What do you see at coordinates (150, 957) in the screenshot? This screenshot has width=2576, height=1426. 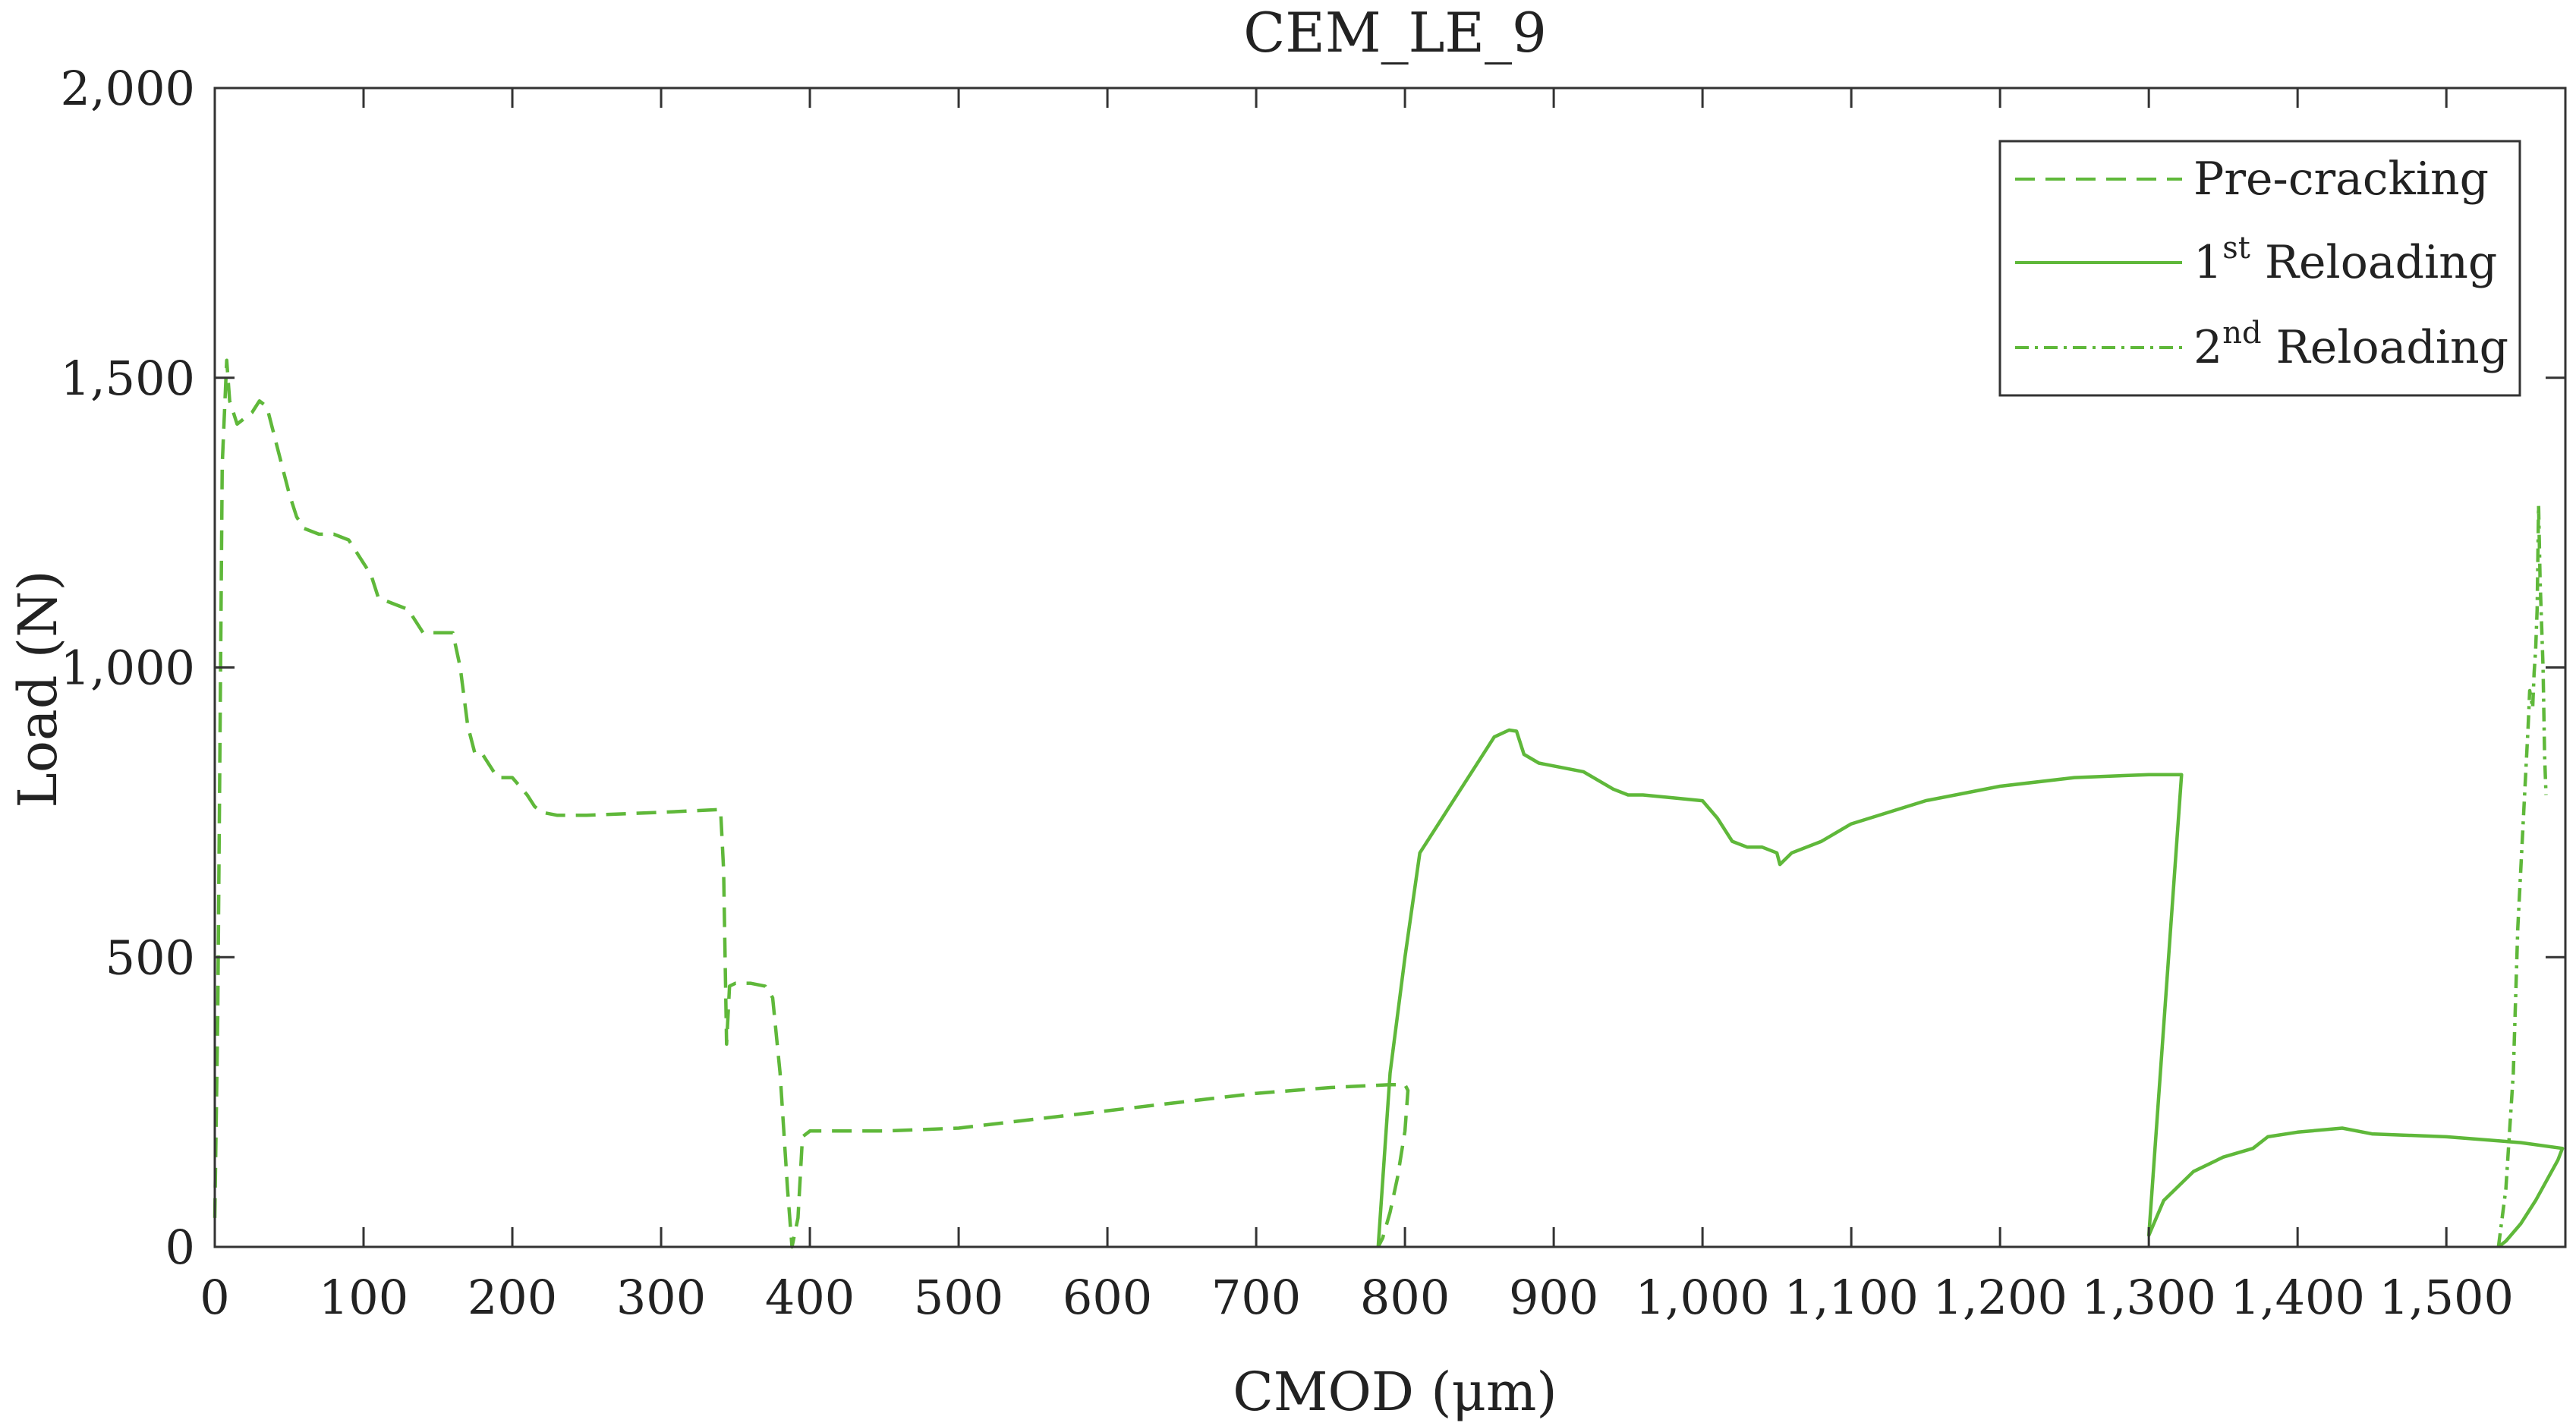 I see `y-tick-label: 500` at bounding box center [150, 957].